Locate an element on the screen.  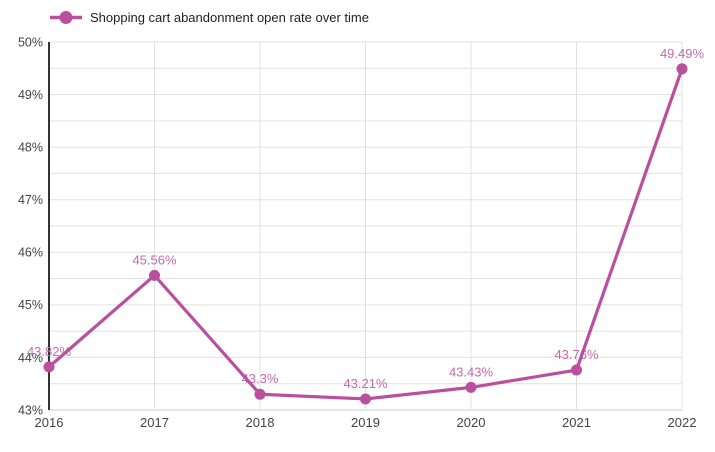
data-point-label: 49.49% is located at coordinates (682, 53).